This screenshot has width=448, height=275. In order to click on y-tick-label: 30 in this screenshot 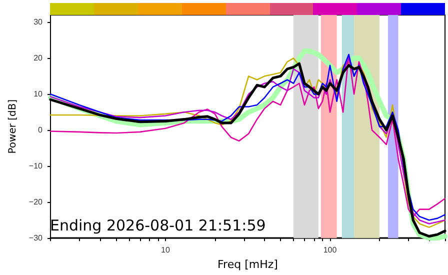, I will do `click(39, 22)`.